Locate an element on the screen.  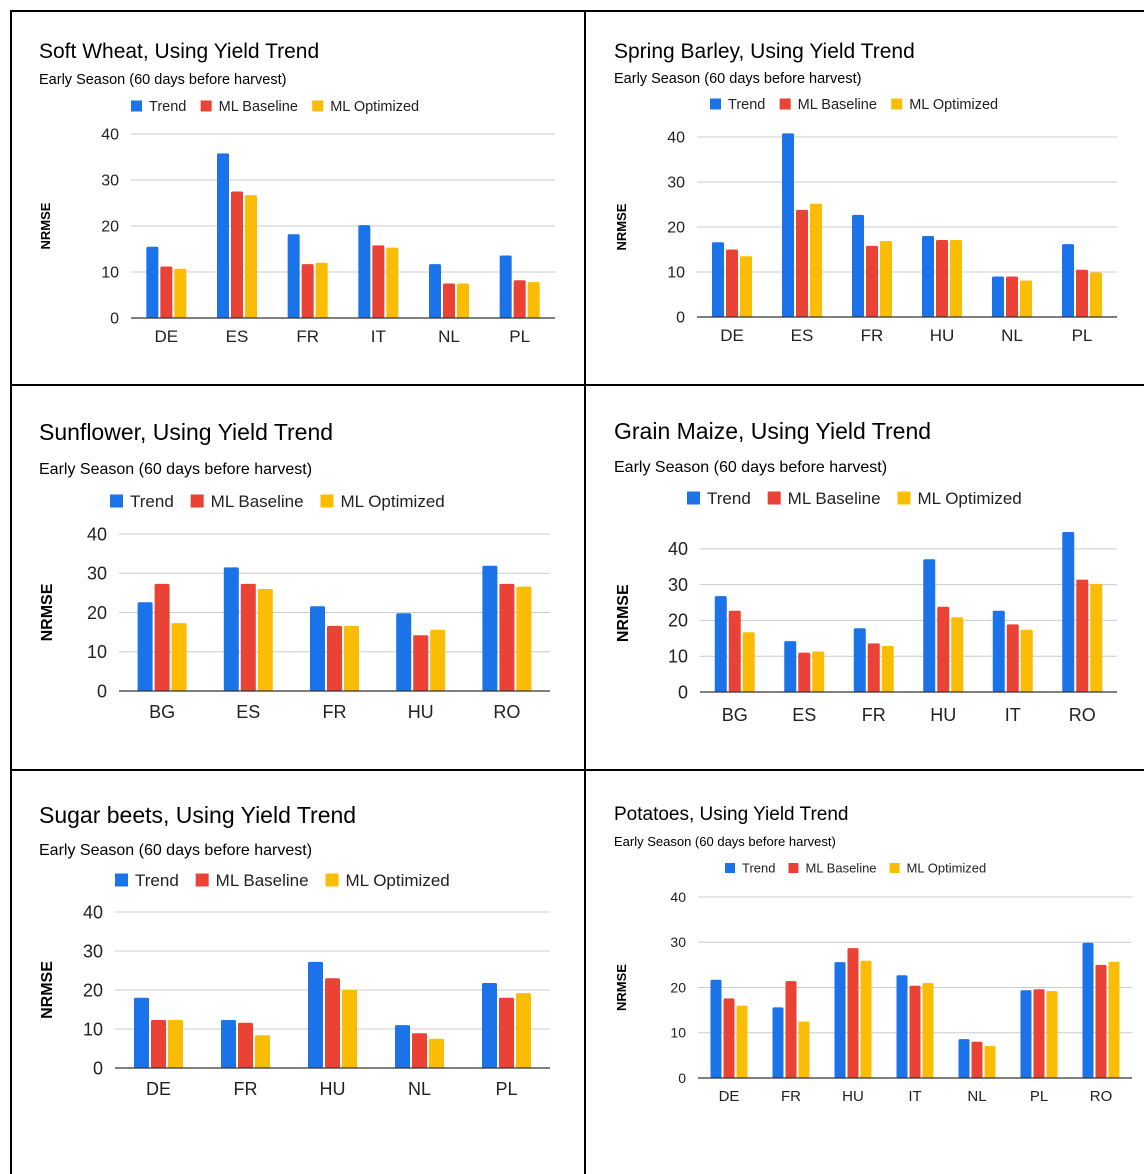
x-tick-label: IT is located at coordinates (1013, 715).